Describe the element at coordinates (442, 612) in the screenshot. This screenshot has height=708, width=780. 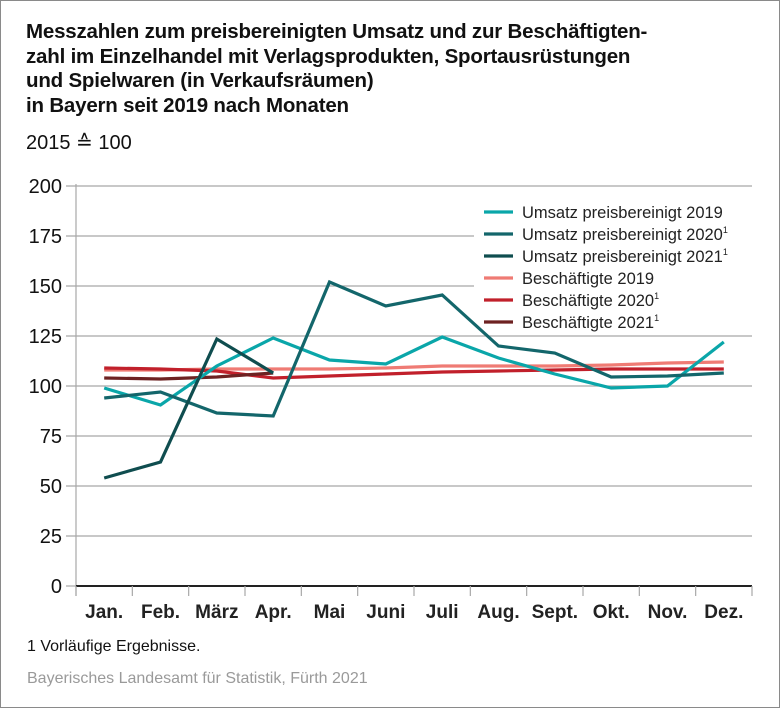
I see `x-tick-label: Juli` at that location.